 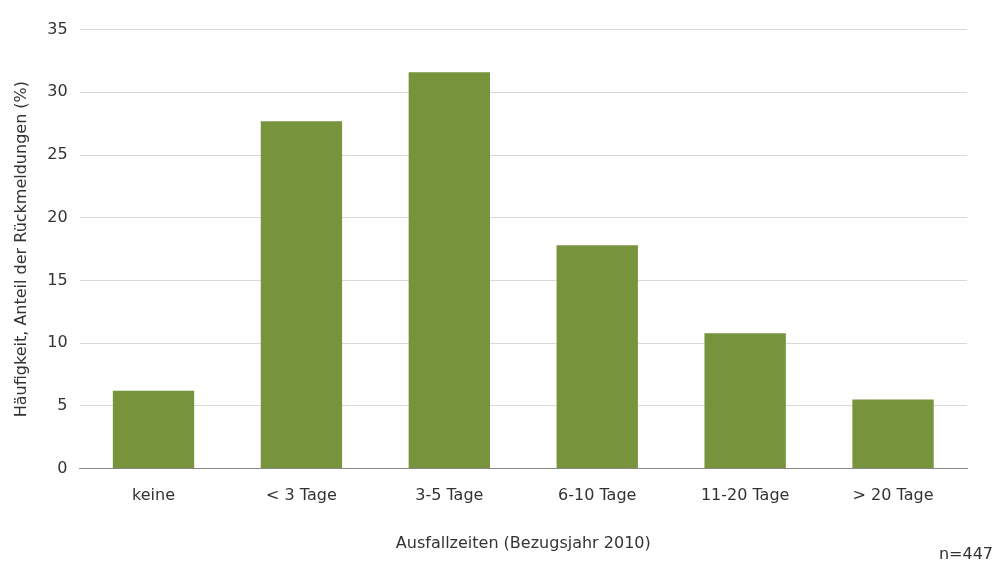 I want to click on x-tick-label: 6-10 Tage, so click(x=597, y=495).